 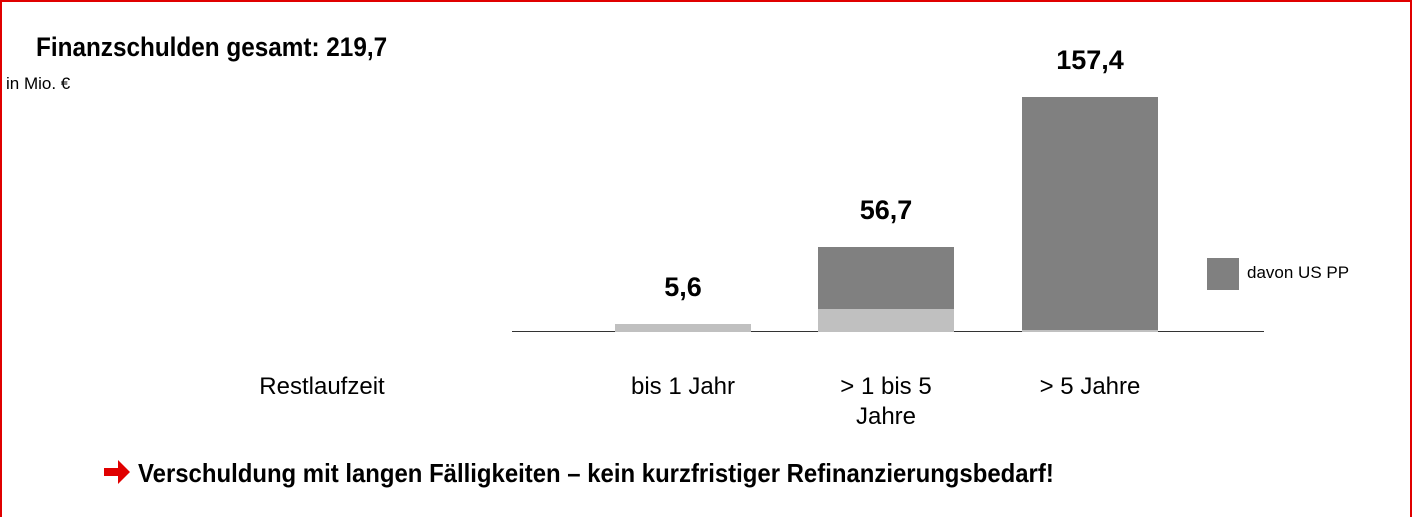 What do you see at coordinates (117, 472) in the screenshot?
I see `arrow-icon` at bounding box center [117, 472].